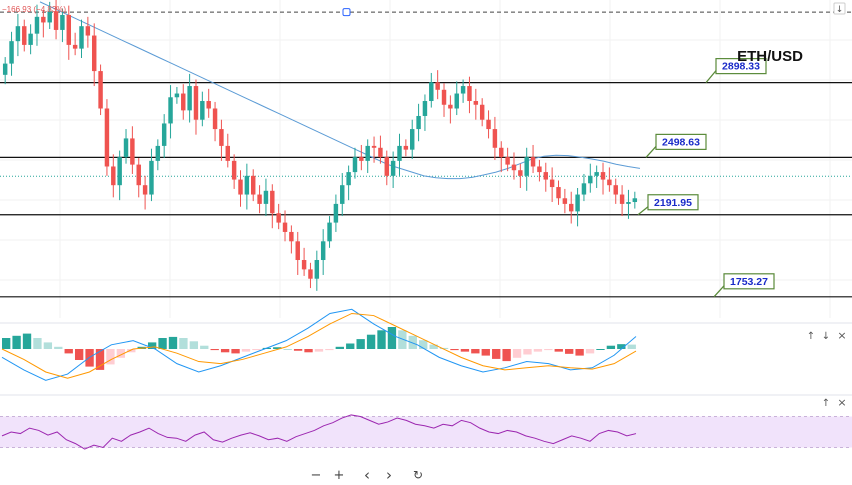  I want to click on scroll-right-button: ›, so click(389, 475).